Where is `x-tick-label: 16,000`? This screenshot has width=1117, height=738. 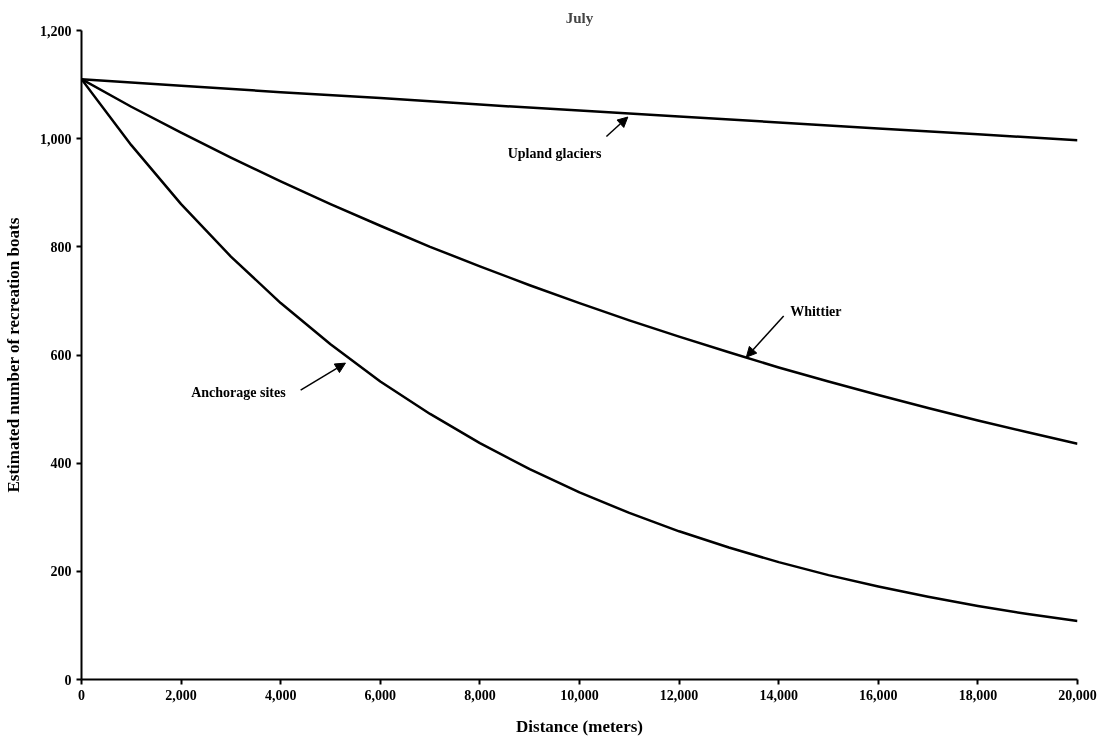
x-tick-label: 16,000 is located at coordinates (878, 695).